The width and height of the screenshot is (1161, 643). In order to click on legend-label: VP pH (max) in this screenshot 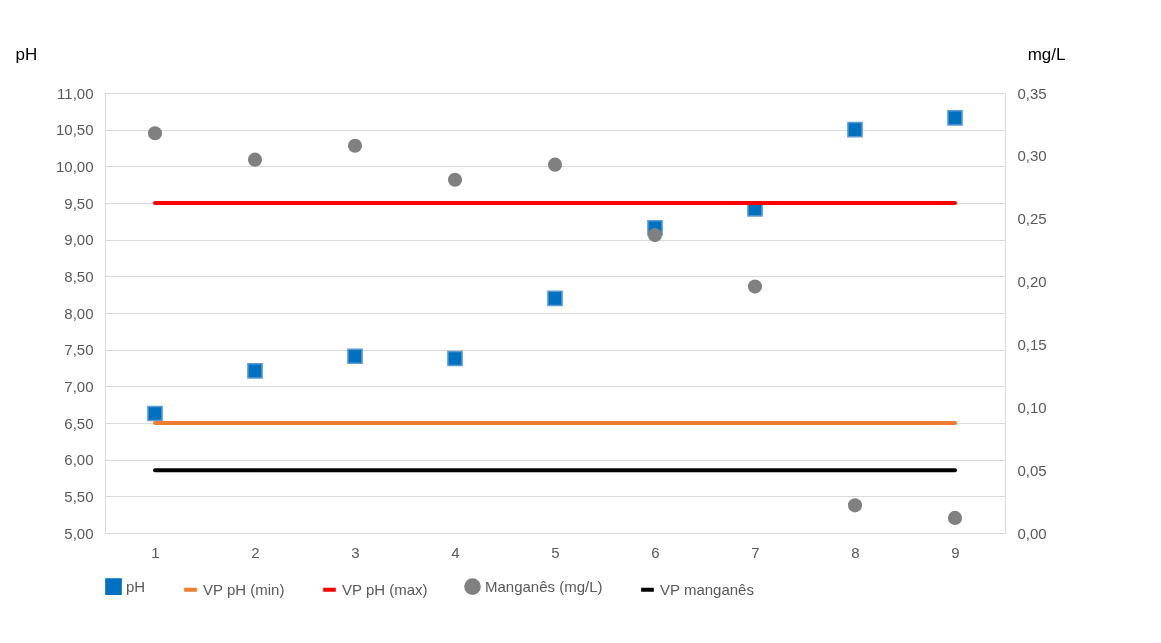, I will do `click(385, 589)`.